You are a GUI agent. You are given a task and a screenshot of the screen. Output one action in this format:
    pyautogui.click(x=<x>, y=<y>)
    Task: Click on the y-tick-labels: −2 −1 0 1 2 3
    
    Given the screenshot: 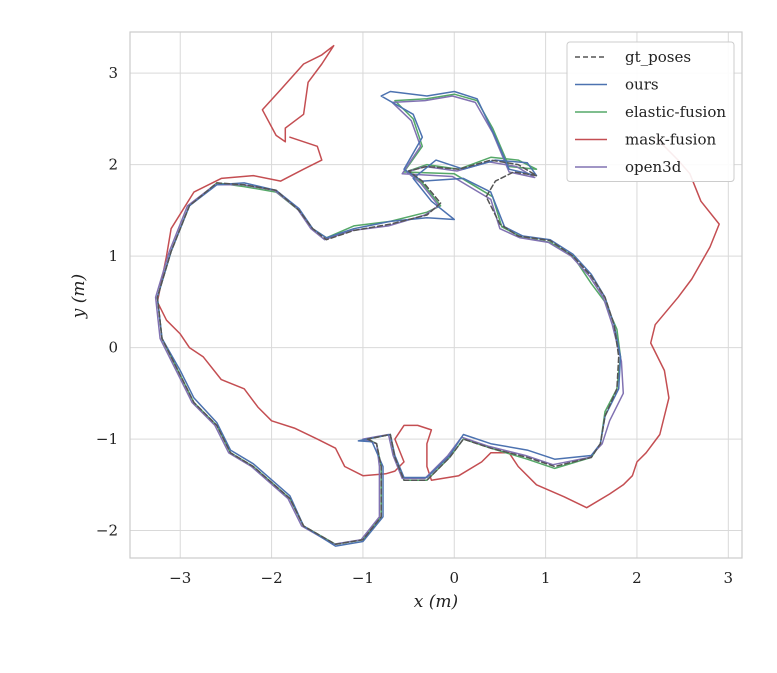 What is the action you would take?
    pyautogui.click(x=107, y=301)
    